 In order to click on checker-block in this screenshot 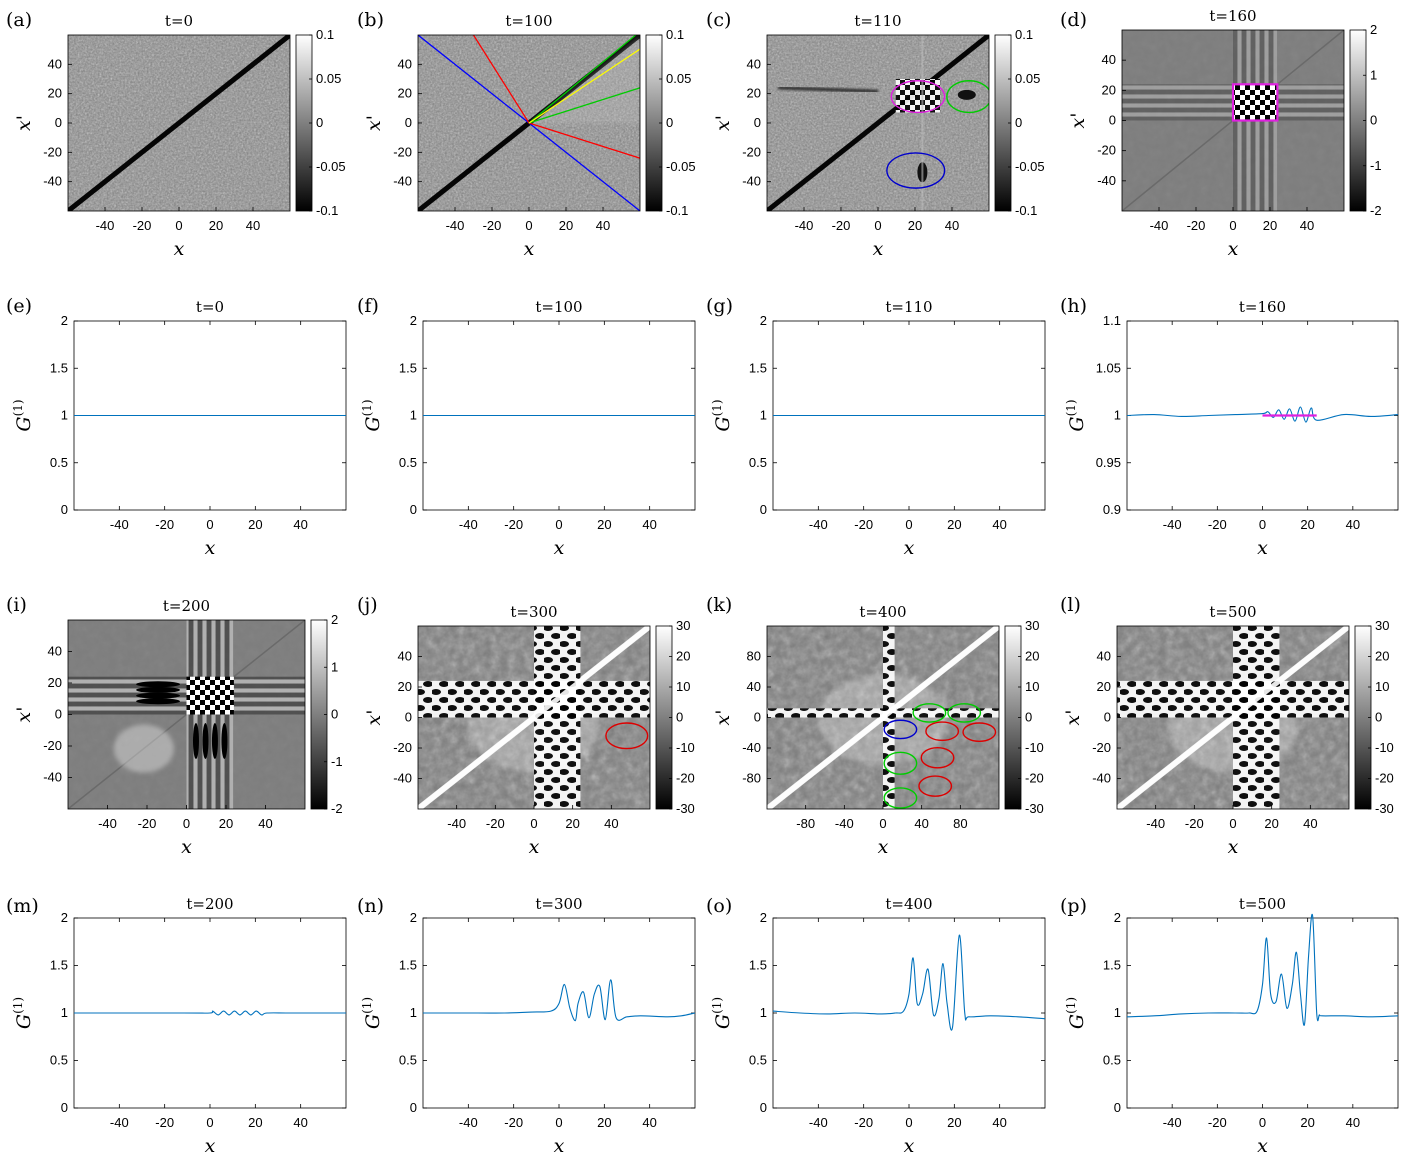, I will do `click(1255, 102)`.